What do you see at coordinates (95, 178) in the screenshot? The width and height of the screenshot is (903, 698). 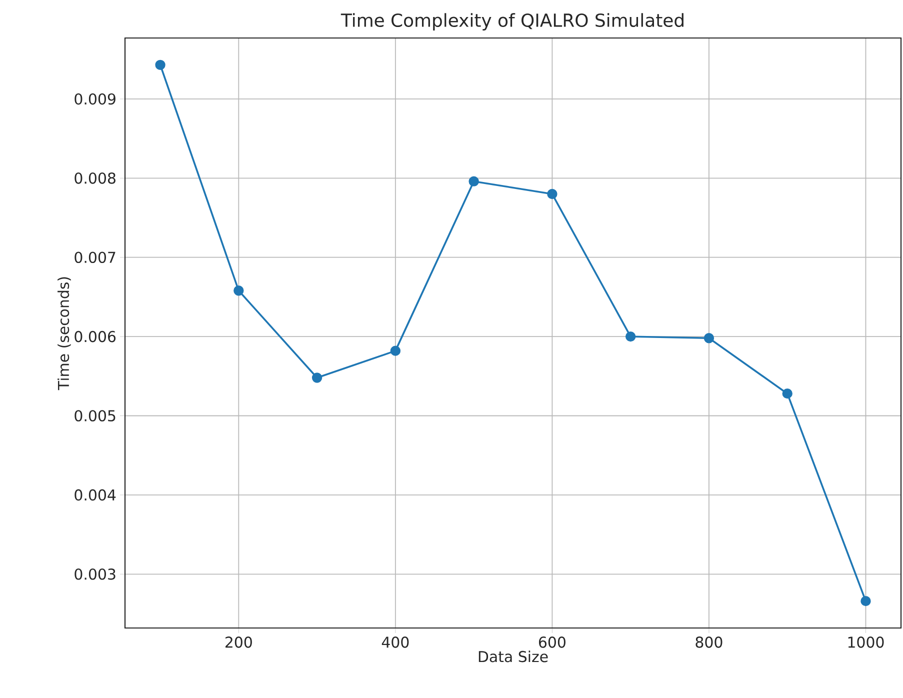 I see `y-tick-label: 0.008` at bounding box center [95, 178].